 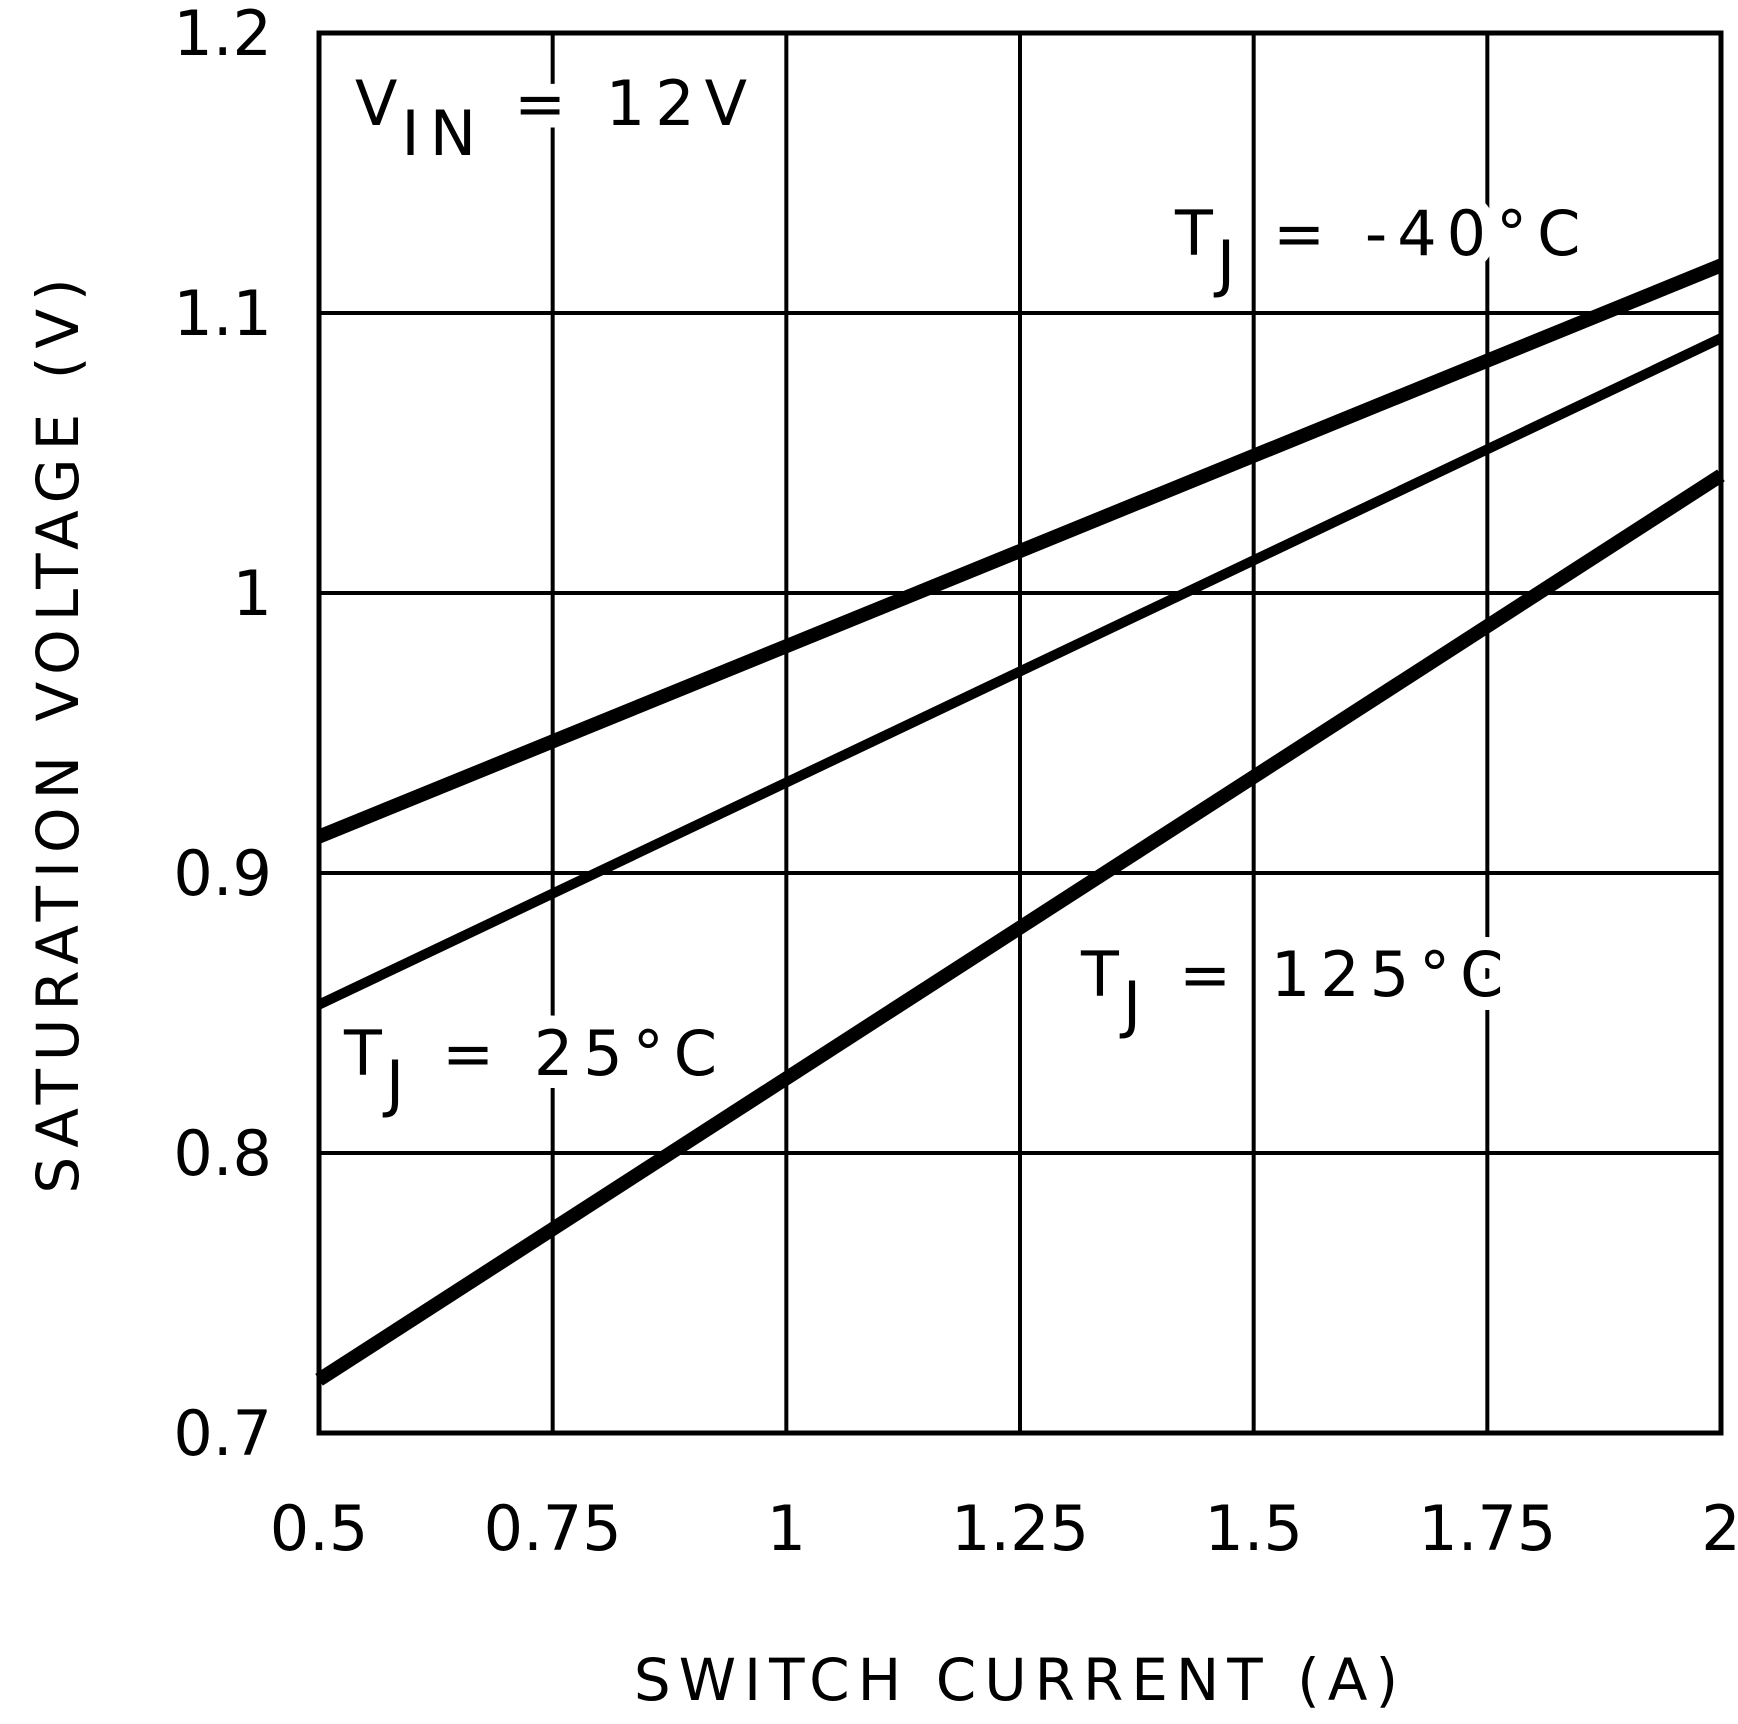 I want to click on x-tick-label: 1.25, so click(x=1020, y=1528).